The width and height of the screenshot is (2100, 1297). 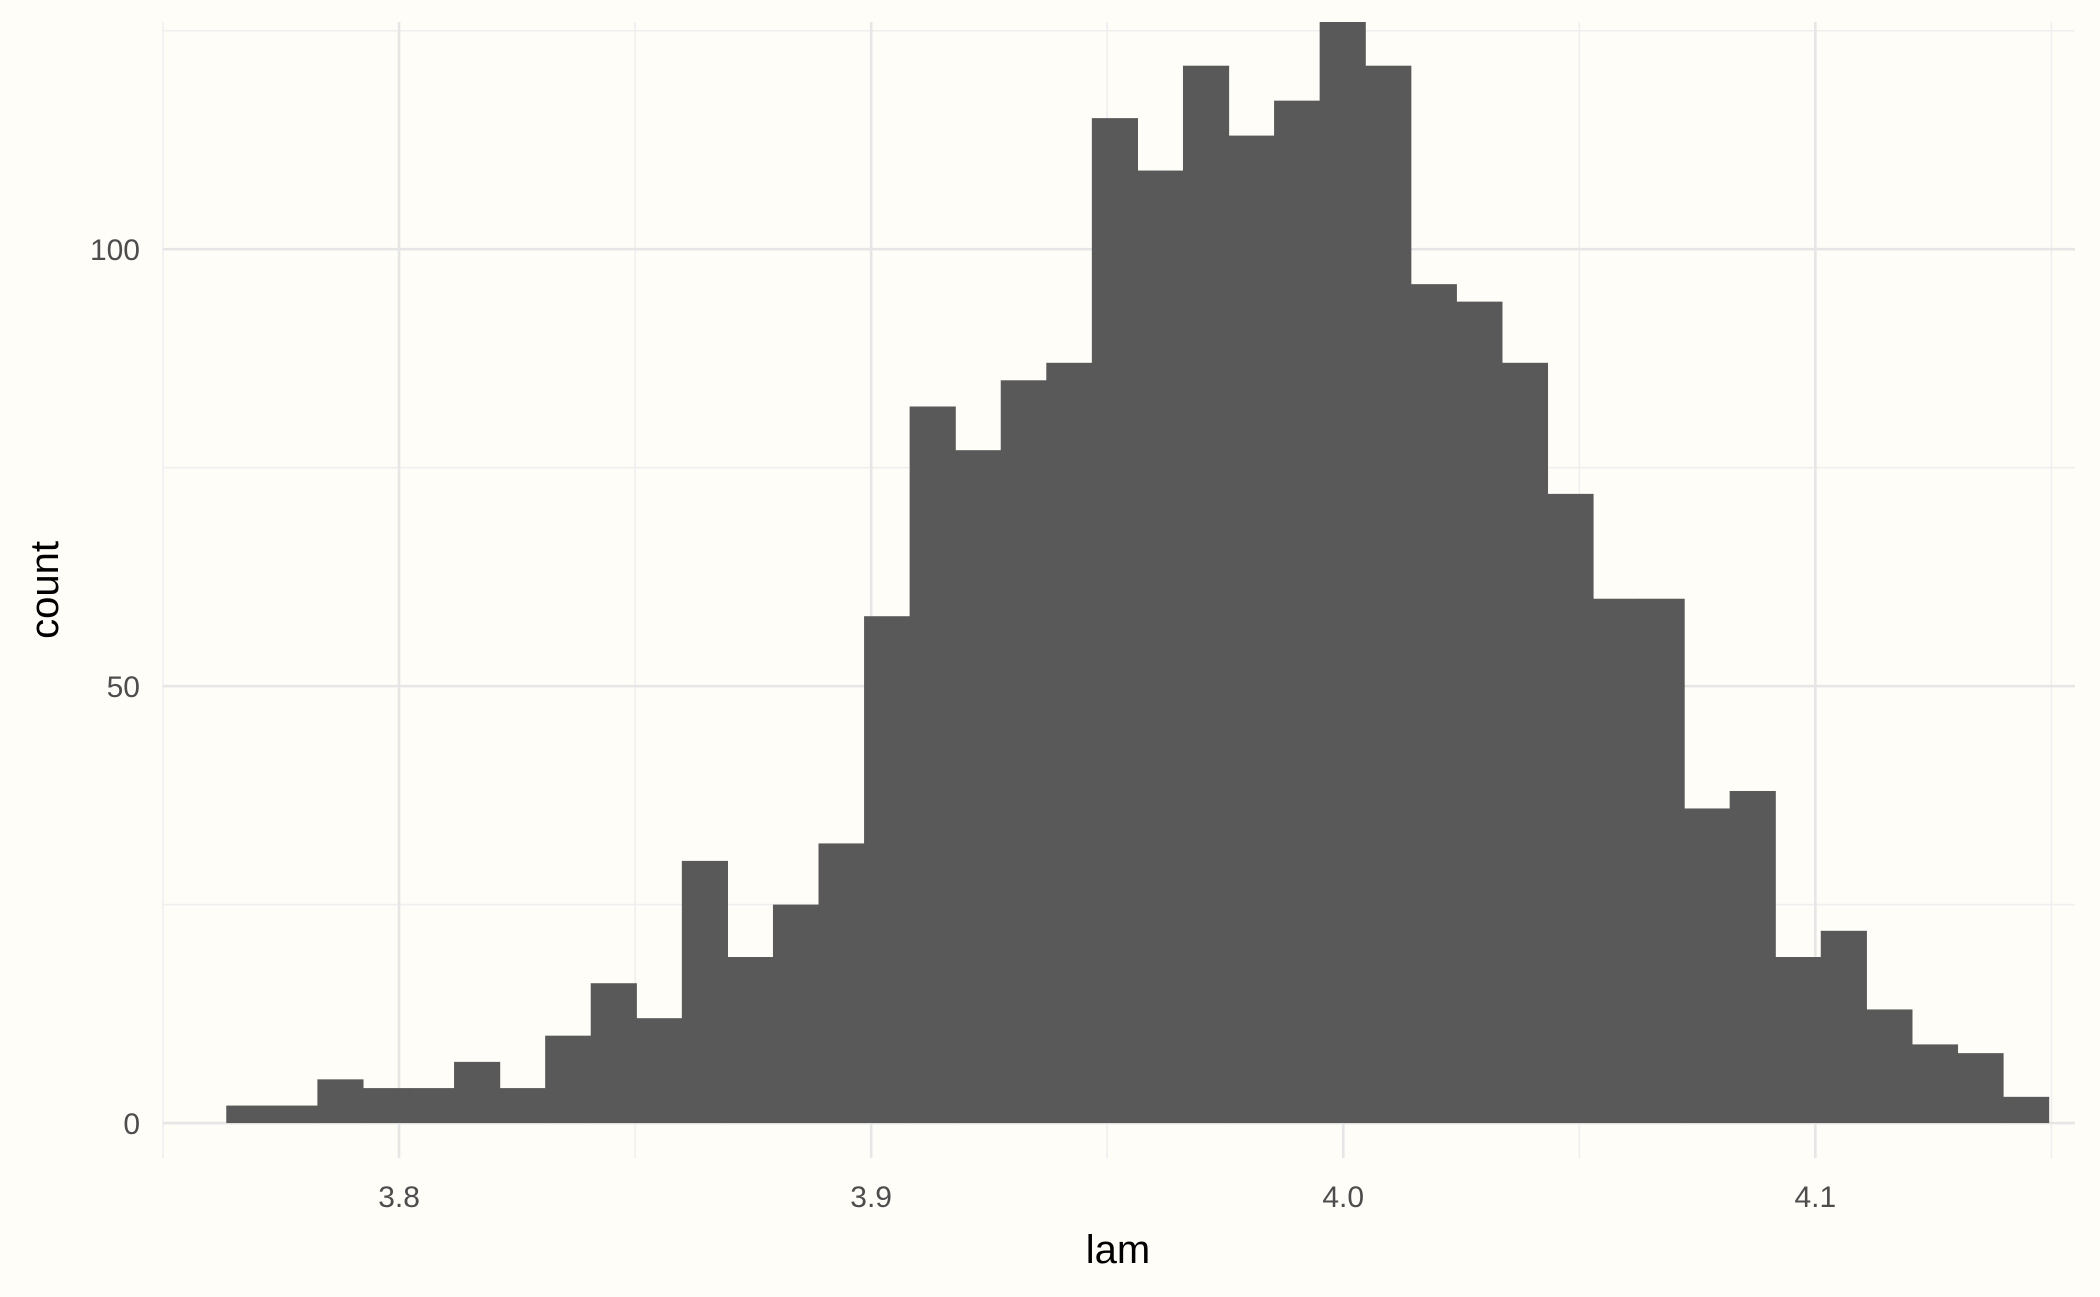 What do you see at coordinates (1118, 1250) in the screenshot?
I see `x-axis-title: lam` at bounding box center [1118, 1250].